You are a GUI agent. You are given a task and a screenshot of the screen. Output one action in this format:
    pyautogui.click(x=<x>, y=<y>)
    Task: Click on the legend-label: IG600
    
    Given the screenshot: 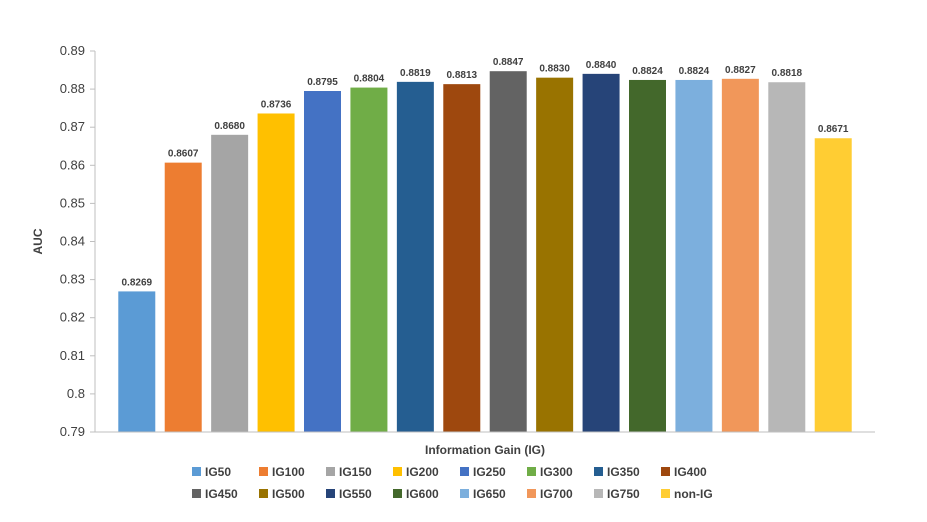 What is the action you would take?
    pyautogui.click(x=422, y=494)
    